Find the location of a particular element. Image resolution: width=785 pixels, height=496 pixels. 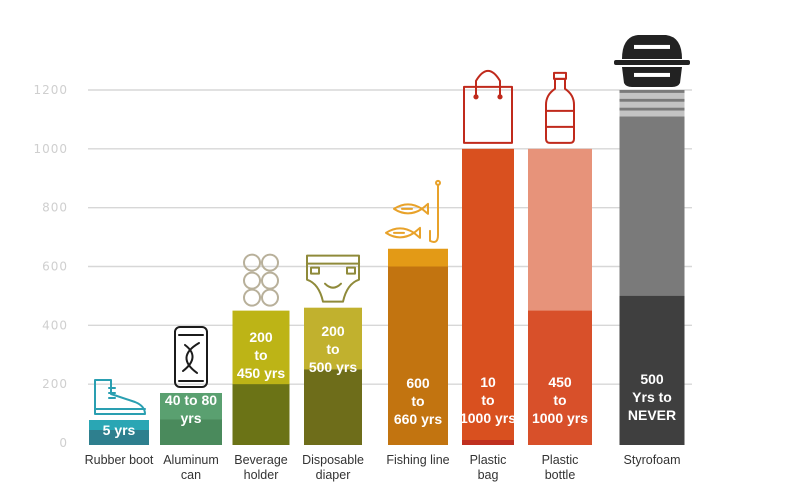

x-category-label: bag is located at coordinates (488, 475).